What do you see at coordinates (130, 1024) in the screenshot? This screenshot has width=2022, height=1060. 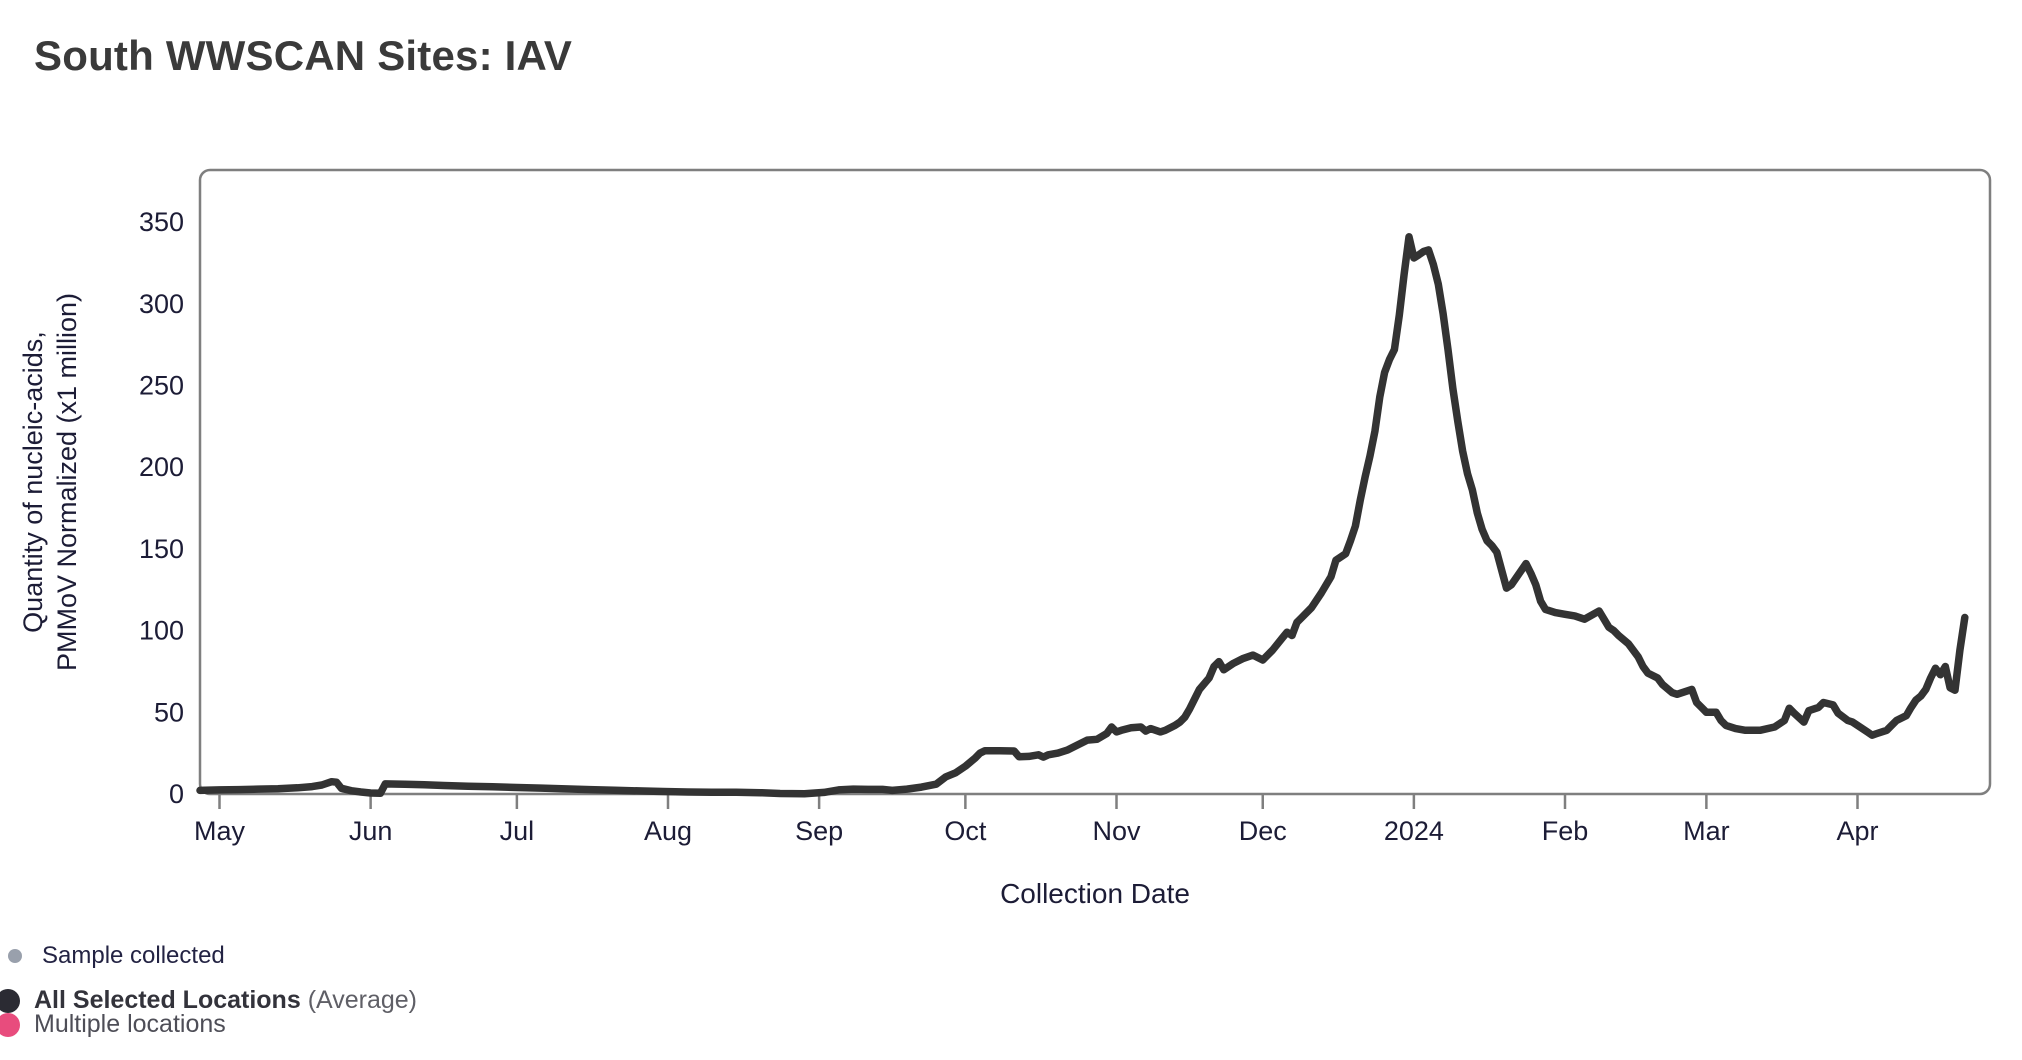 I see `legend-label-multiple-locations: Multiple locations` at bounding box center [130, 1024].